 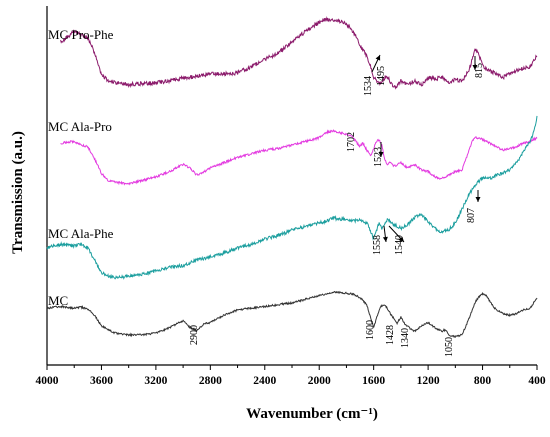 What do you see at coordinates (351, 142) in the screenshot?
I see `peak-label-1702: 1702` at bounding box center [351, 142].